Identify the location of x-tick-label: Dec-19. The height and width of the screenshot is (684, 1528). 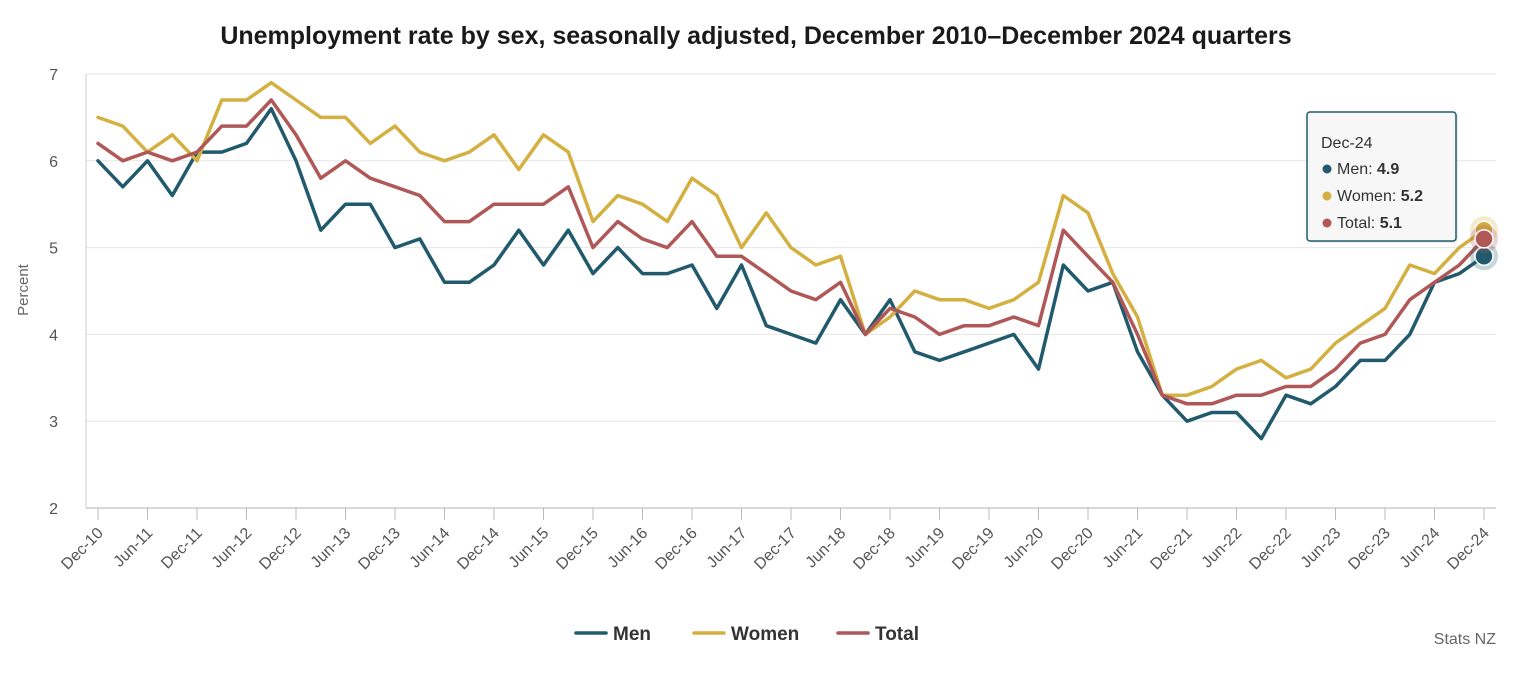
(973, 549).